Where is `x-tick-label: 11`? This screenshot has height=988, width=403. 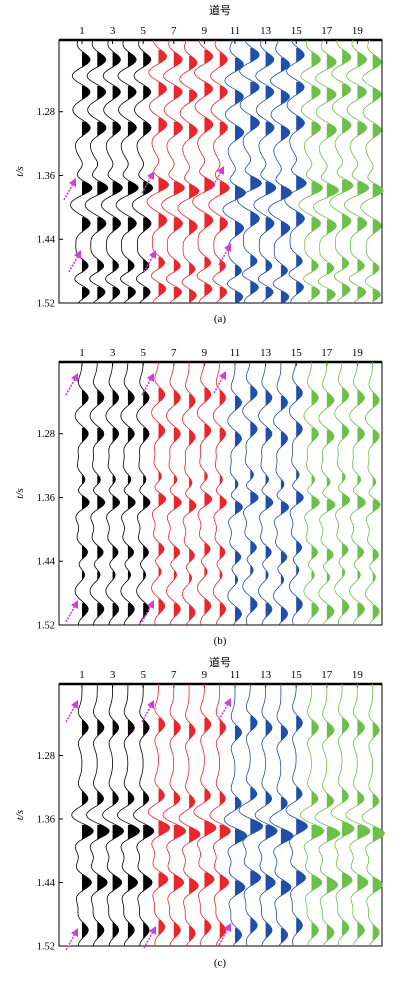 x-tick-label: 11 is located at coordinates (235, 353).